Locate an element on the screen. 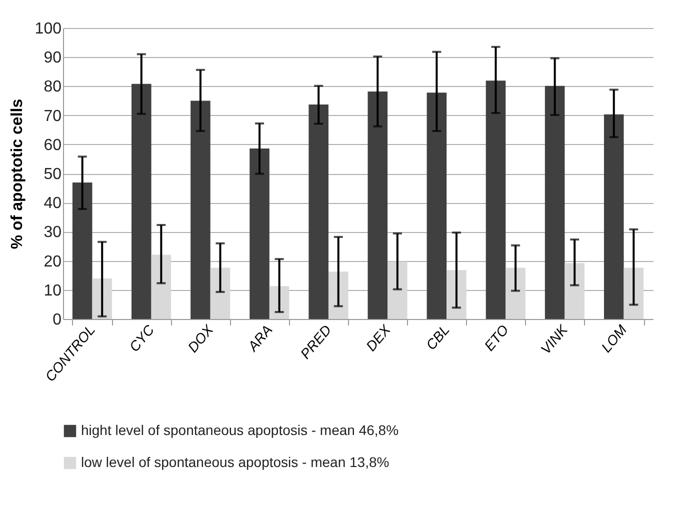 The width and height of the screenshot is (686, 515). y-tick-label: 0 is located at coordinates (57, 320).